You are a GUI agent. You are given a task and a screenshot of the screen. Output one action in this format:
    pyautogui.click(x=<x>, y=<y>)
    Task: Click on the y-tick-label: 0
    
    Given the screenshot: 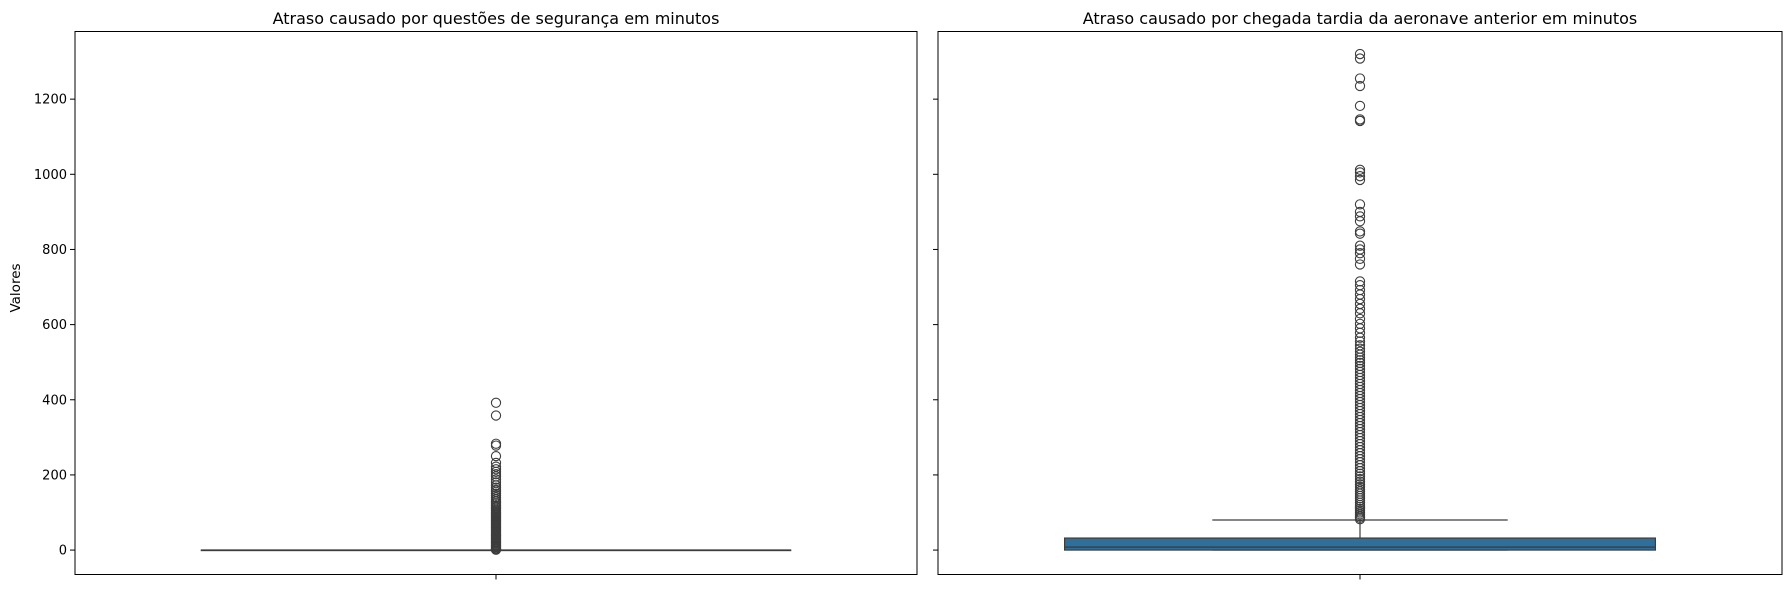 What is the action you would take?
    pyautogui.click(x=63, y=551)
    